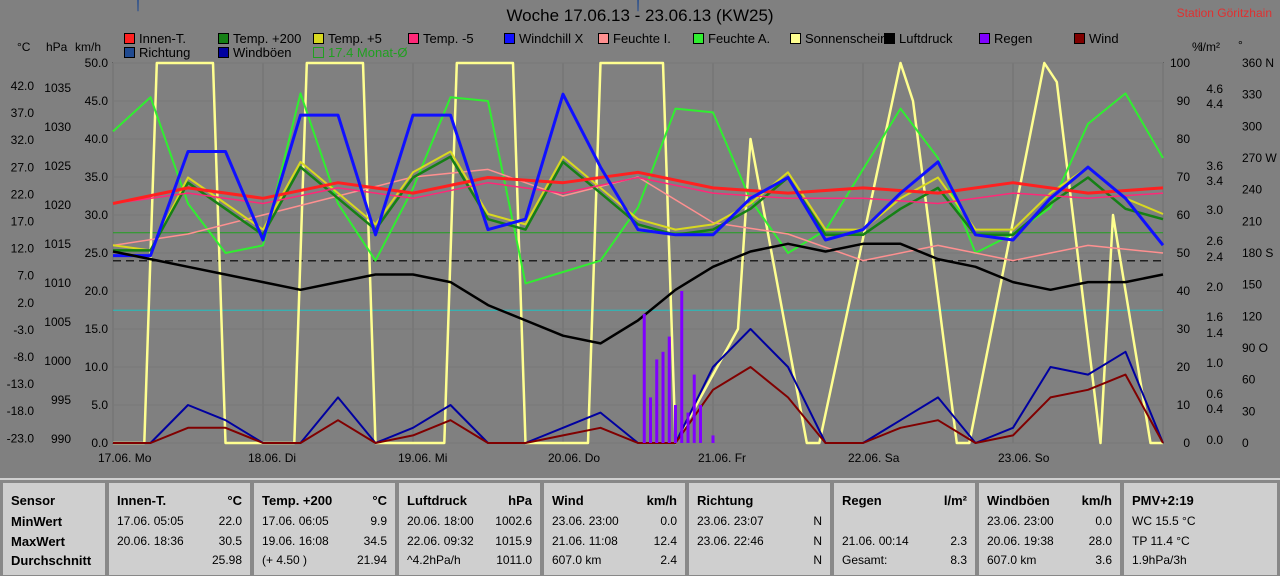 The image size is (1280, 576). What do you see at coordinates (1100, 540) in the screenshot?
I see `cell-value: 28.0` at bounding box center [1100, 540].